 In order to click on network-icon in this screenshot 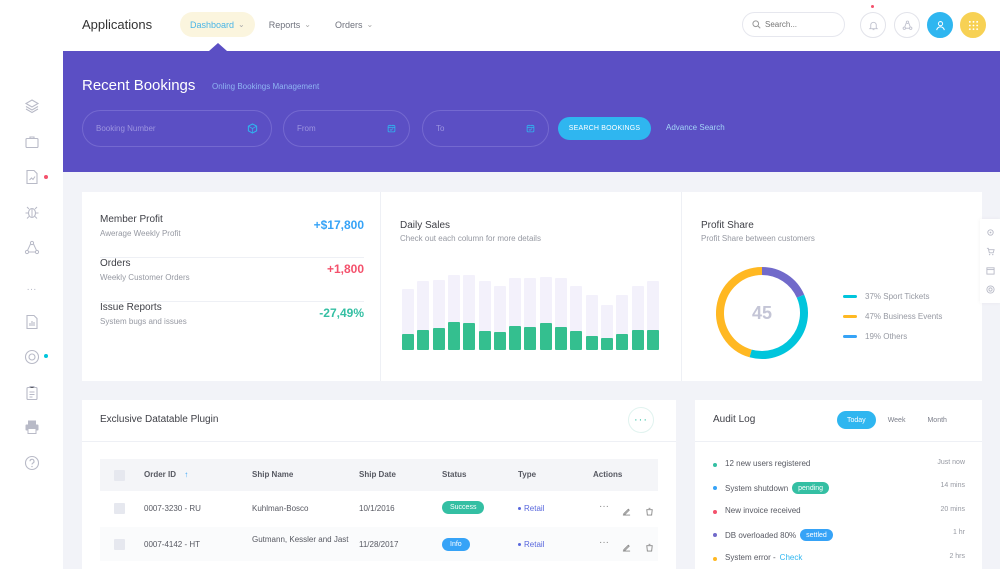, I will do `click(31, 247)`.